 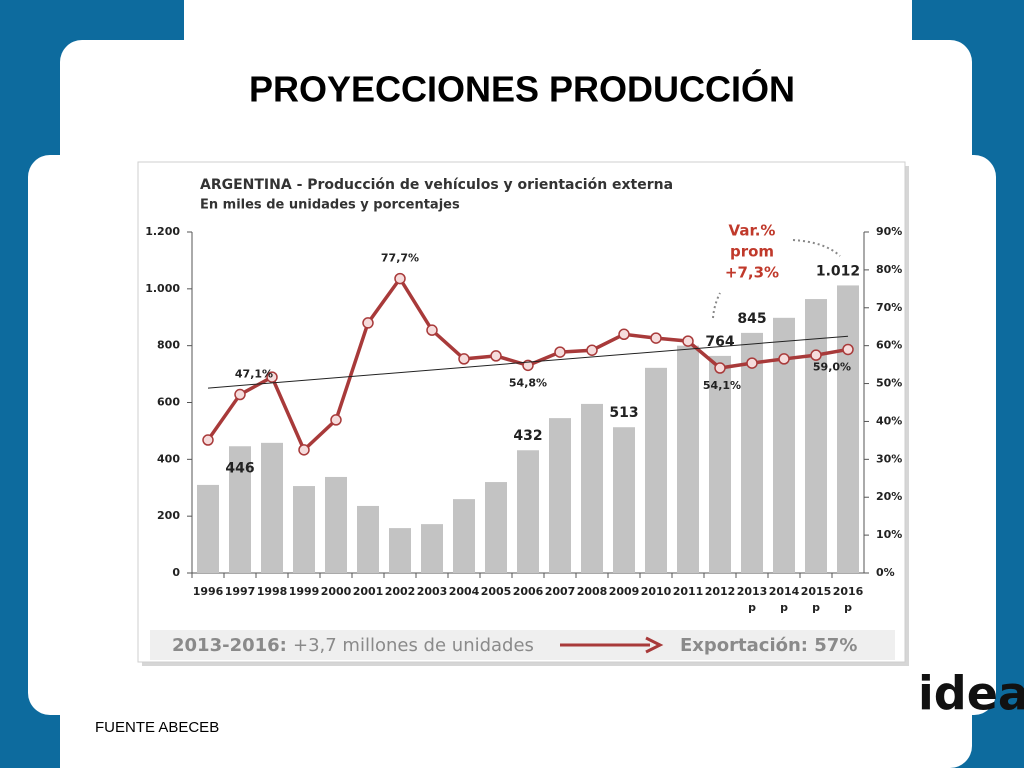 I want to click on panel-foot, so click(x=102, y=729).